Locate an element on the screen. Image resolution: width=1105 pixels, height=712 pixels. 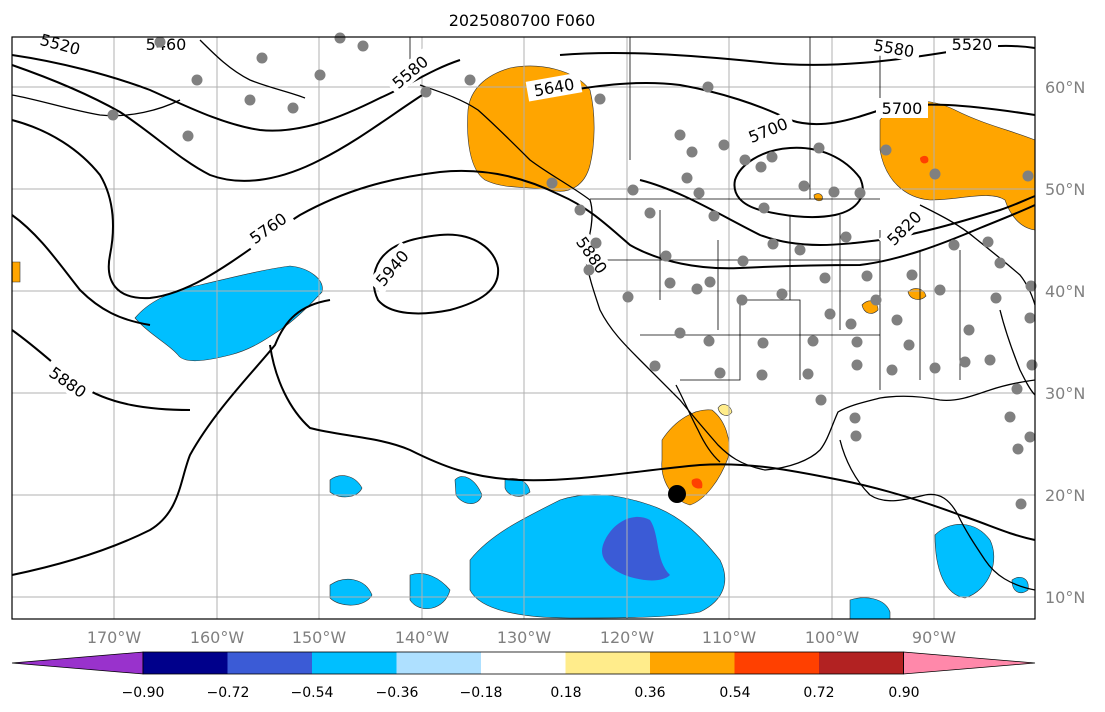
lat-label: 10°N is located at coordinates (1065, 597).